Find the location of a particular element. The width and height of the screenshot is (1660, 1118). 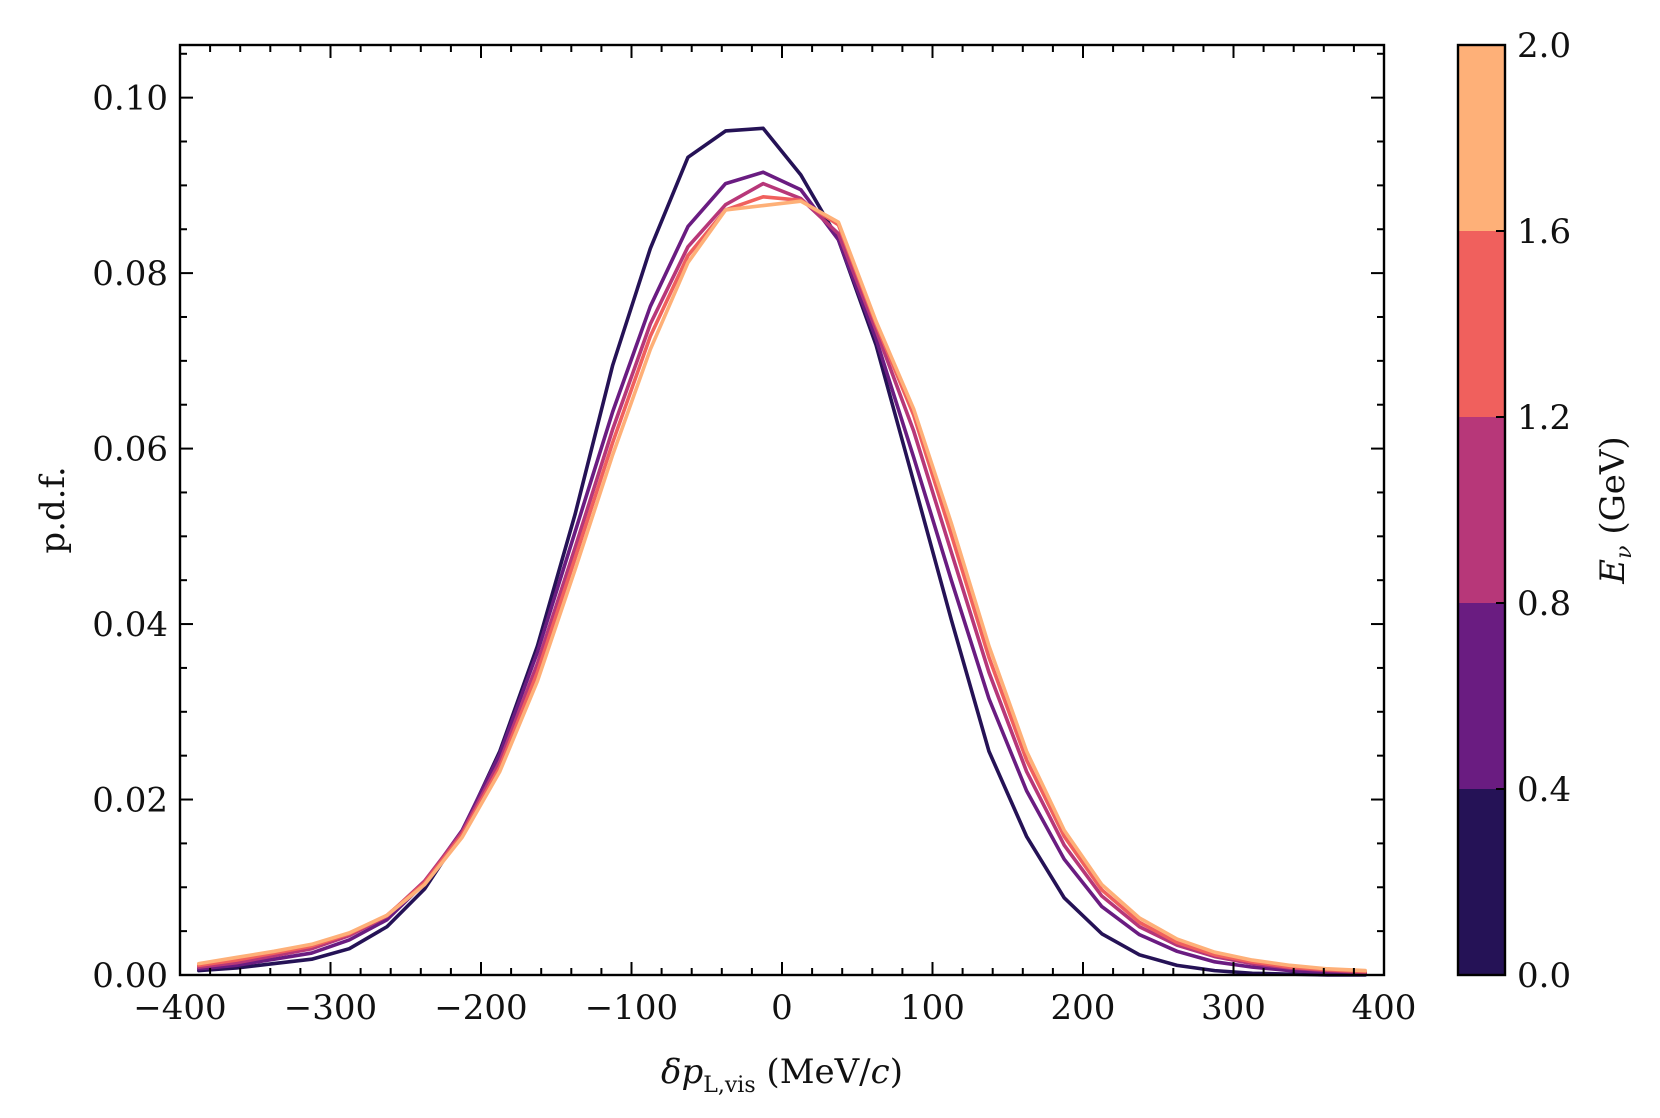

colorbar-label: Eν (GeV) is located at coordinates (1615, 510).